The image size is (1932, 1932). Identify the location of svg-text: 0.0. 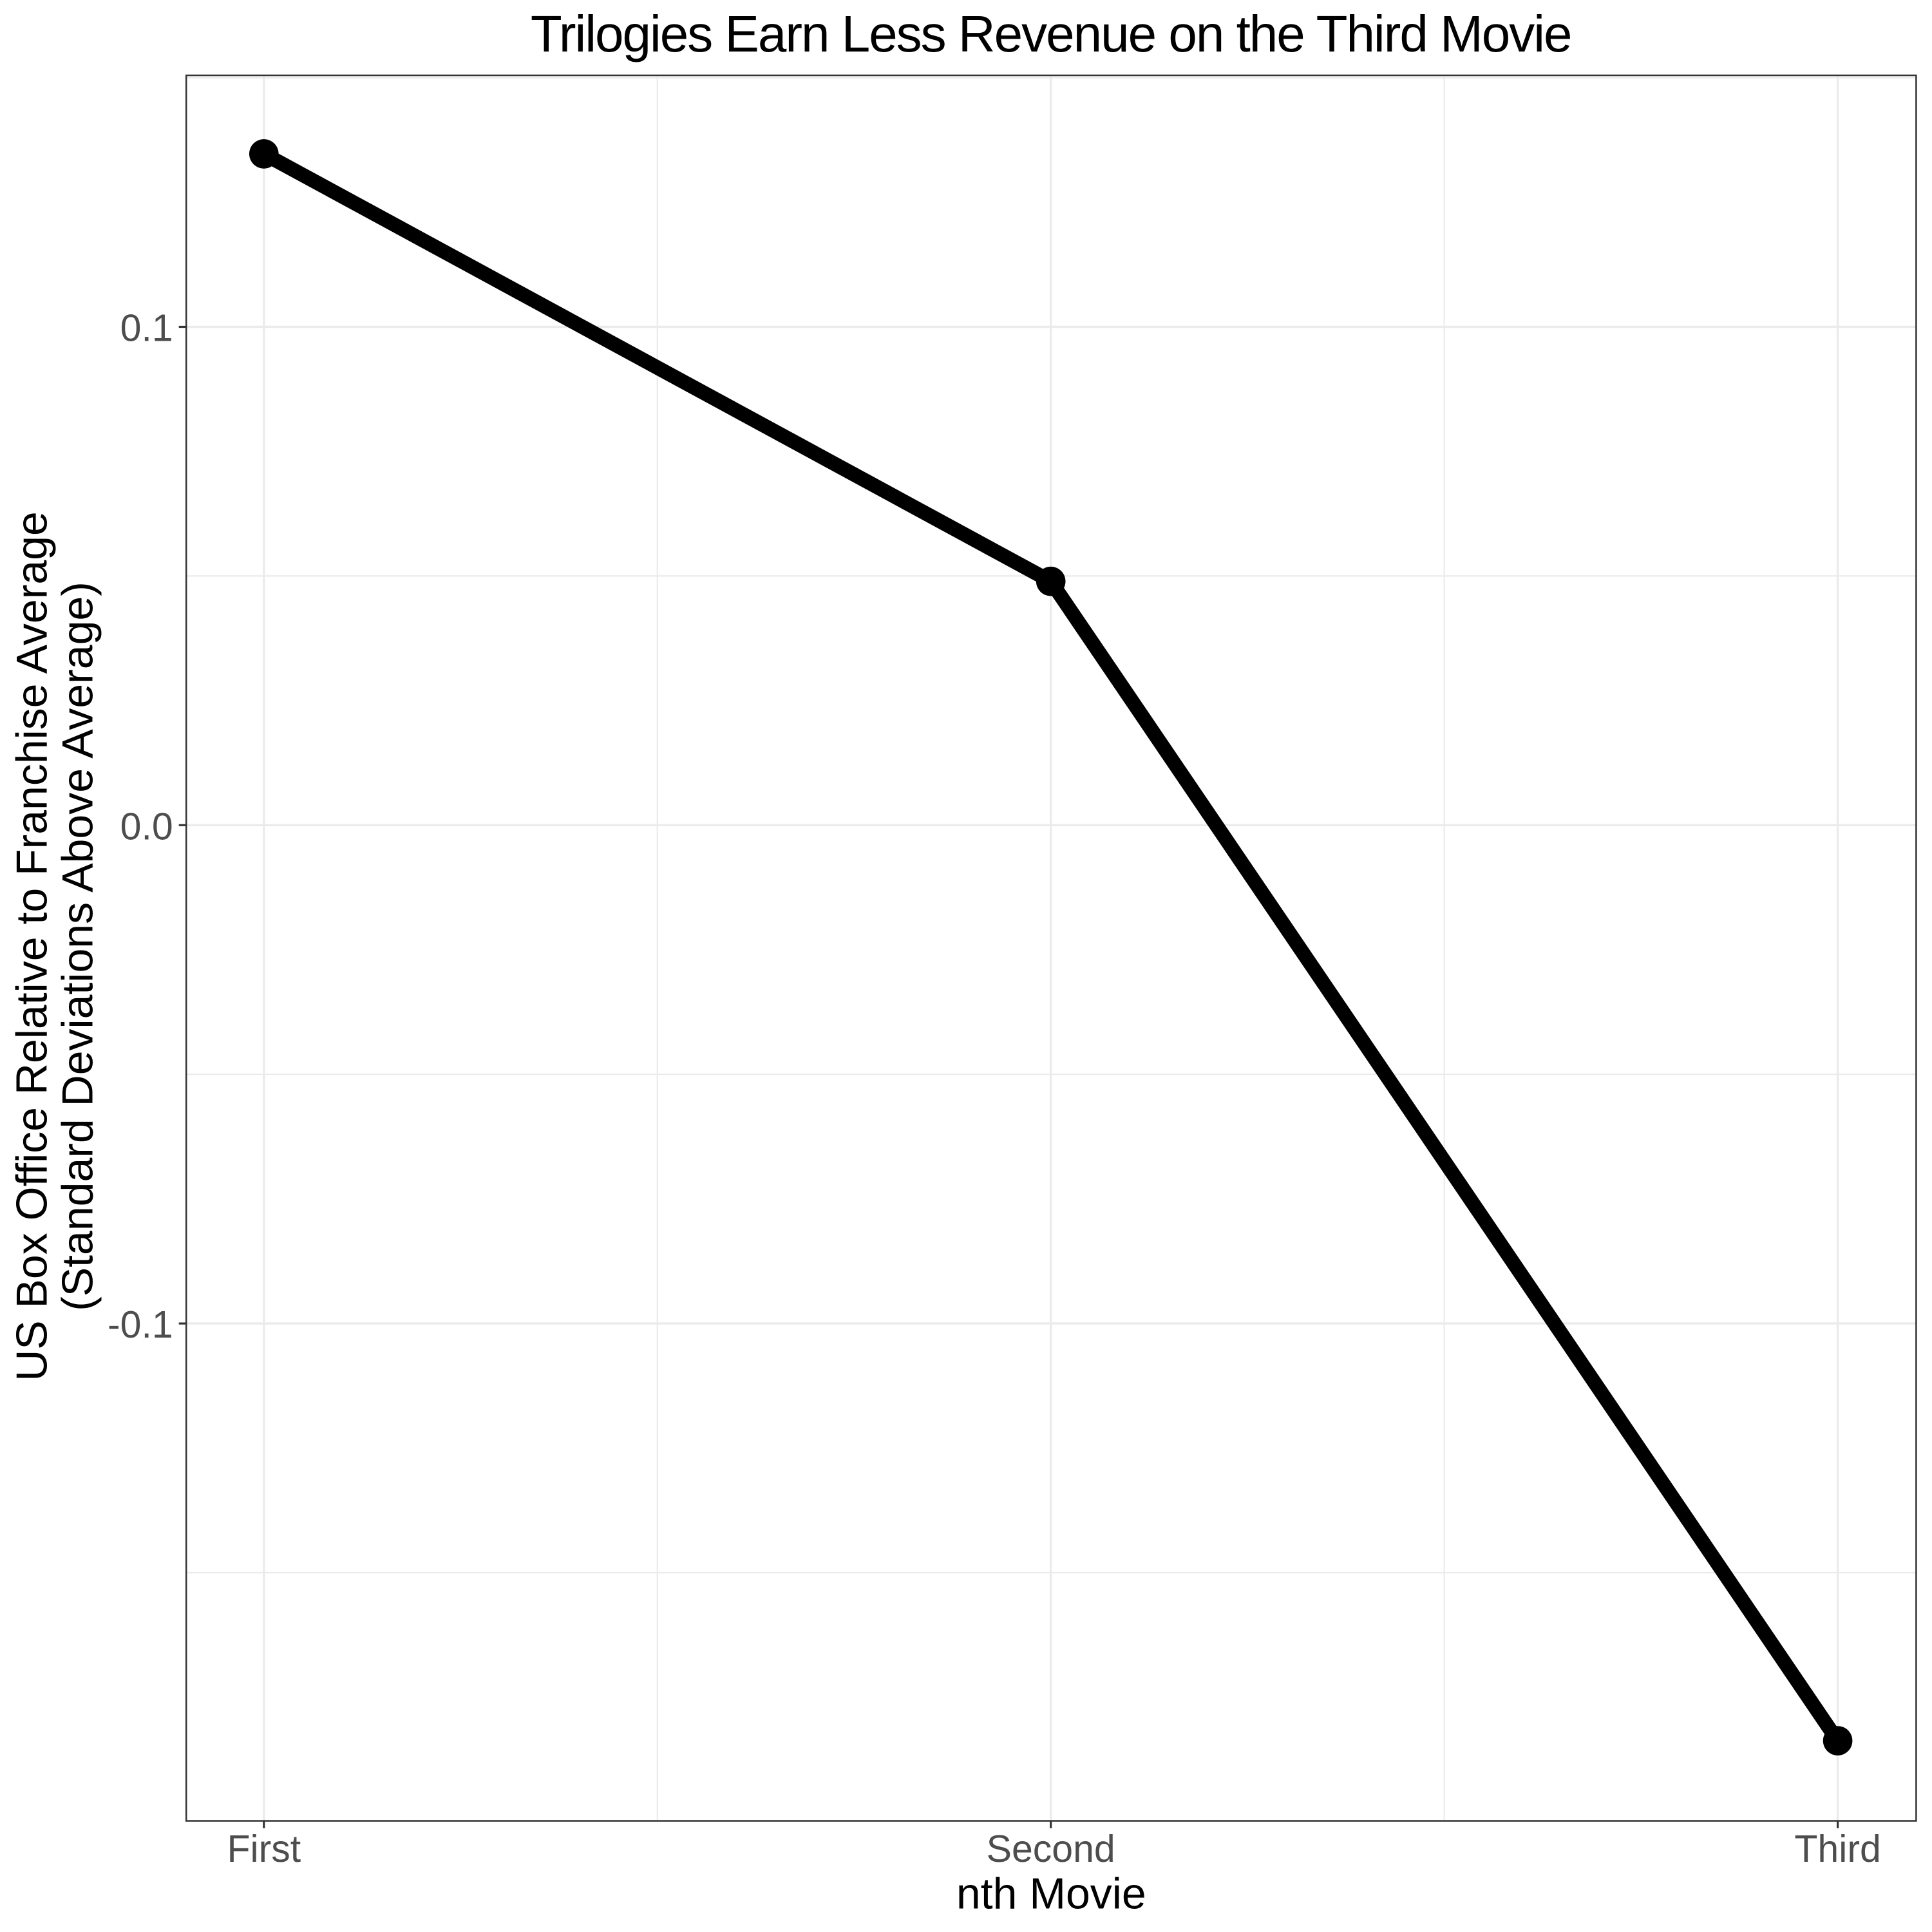
(147, 826).